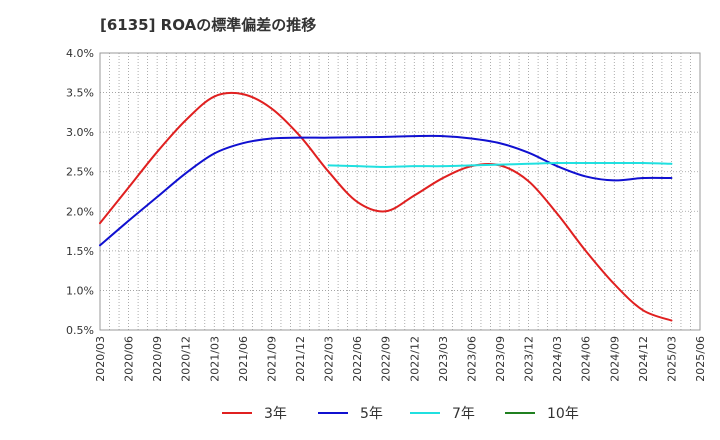 The width and height of the screenshot is (720, 440). What do you see at coordinates (80, 290) in the screenshot?
I see `y-tick-label: 1.0%` at bounding box center [80, 290].